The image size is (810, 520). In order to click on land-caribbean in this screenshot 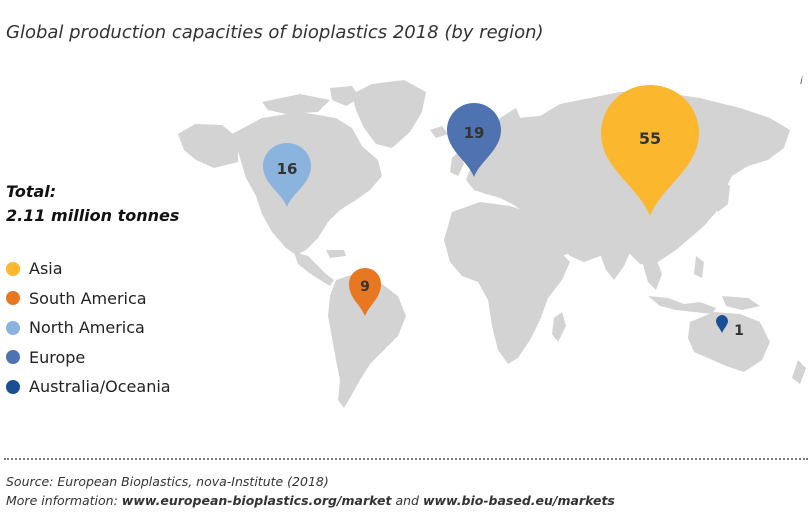, I will do `click(336, 254)`.